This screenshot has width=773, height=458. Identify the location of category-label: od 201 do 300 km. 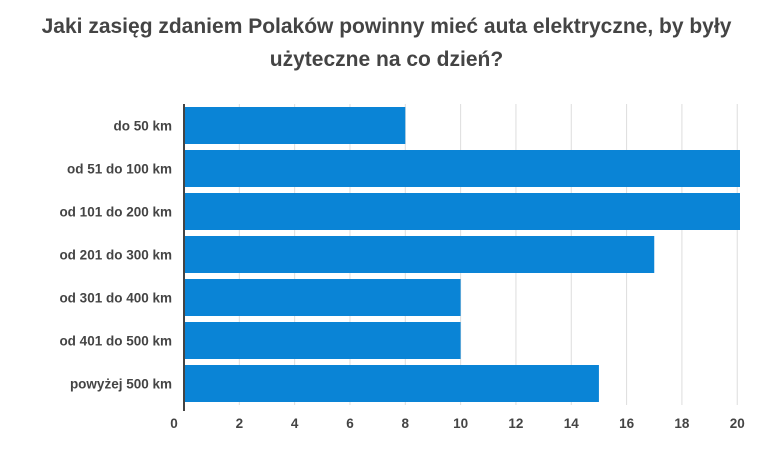
(115, 255).